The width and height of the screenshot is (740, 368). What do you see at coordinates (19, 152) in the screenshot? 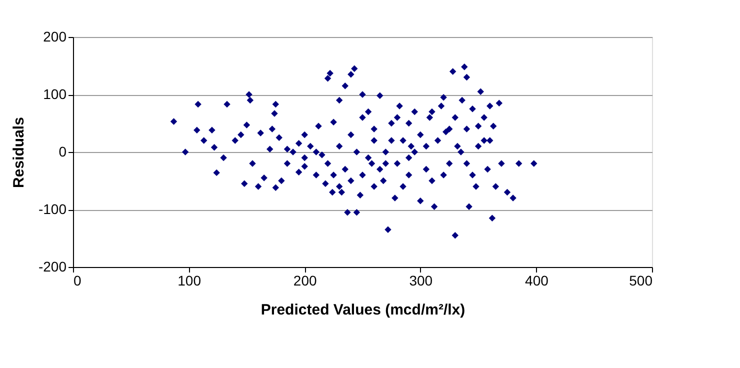
I see `y-axis-title: Residuals` at bounding box center [19, 152].